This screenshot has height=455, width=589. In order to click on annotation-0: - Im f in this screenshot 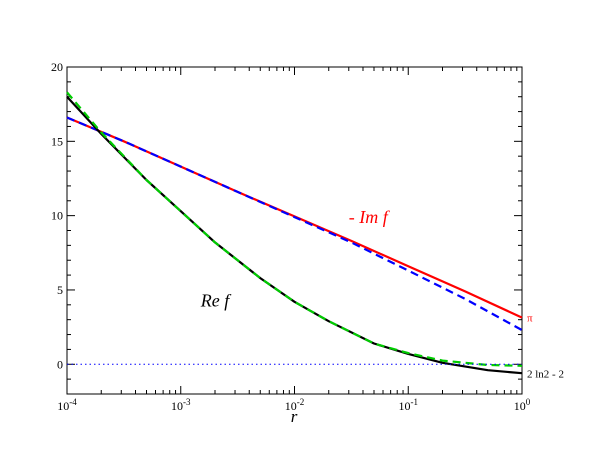, I will do `click(370, 217)`.